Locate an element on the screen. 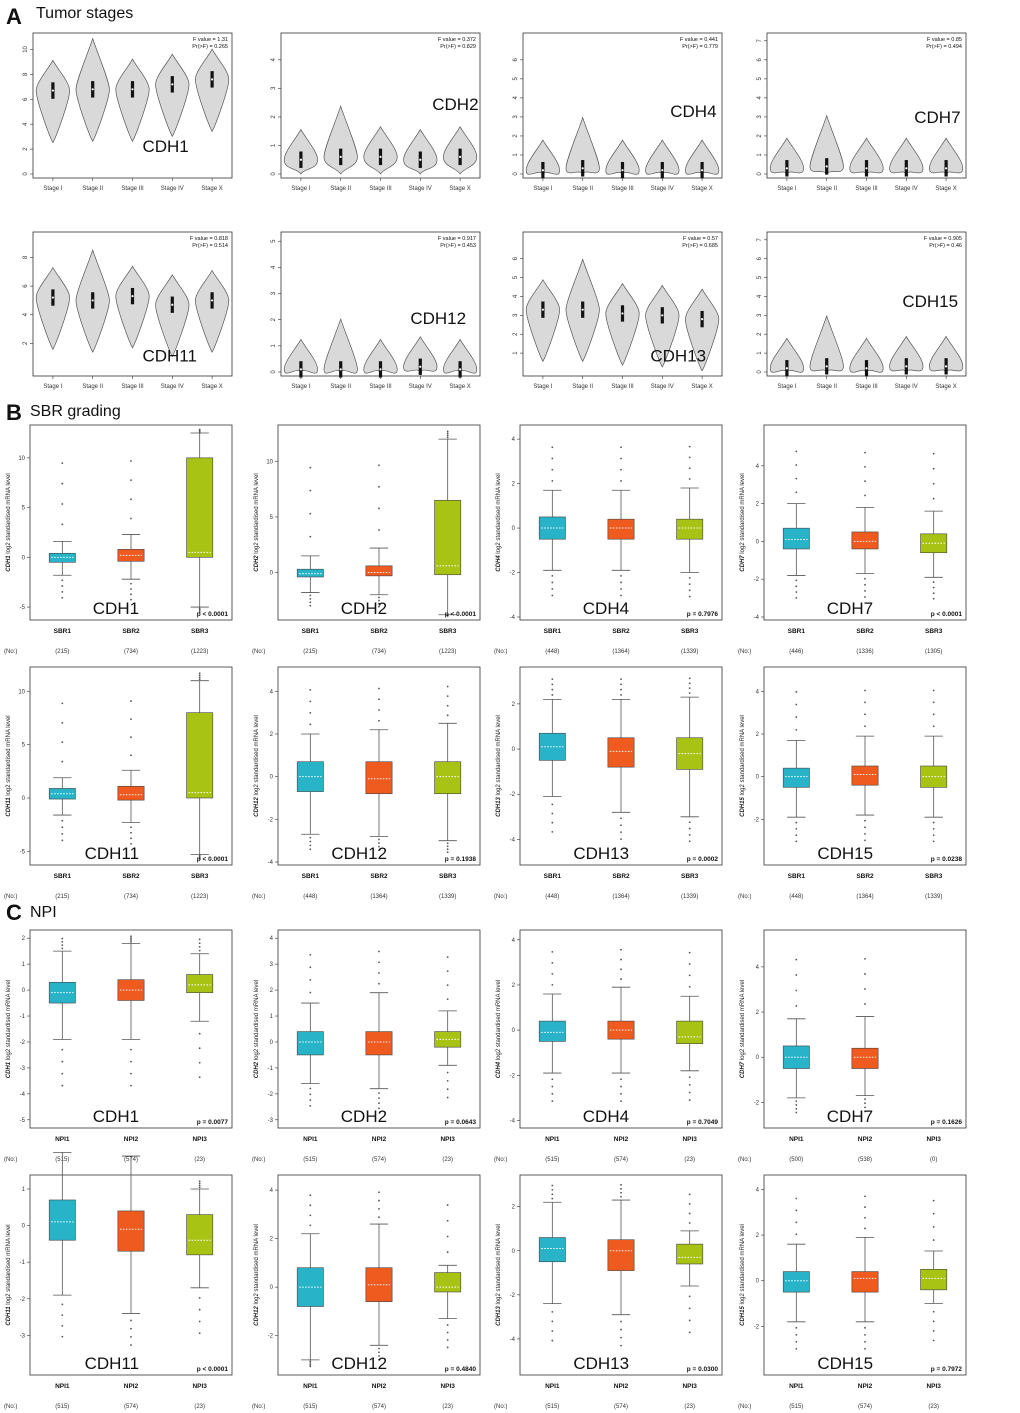 This screenshot has width=1020, height=1413. x-tick-label: Stage III is located at coordinates (866, 387).